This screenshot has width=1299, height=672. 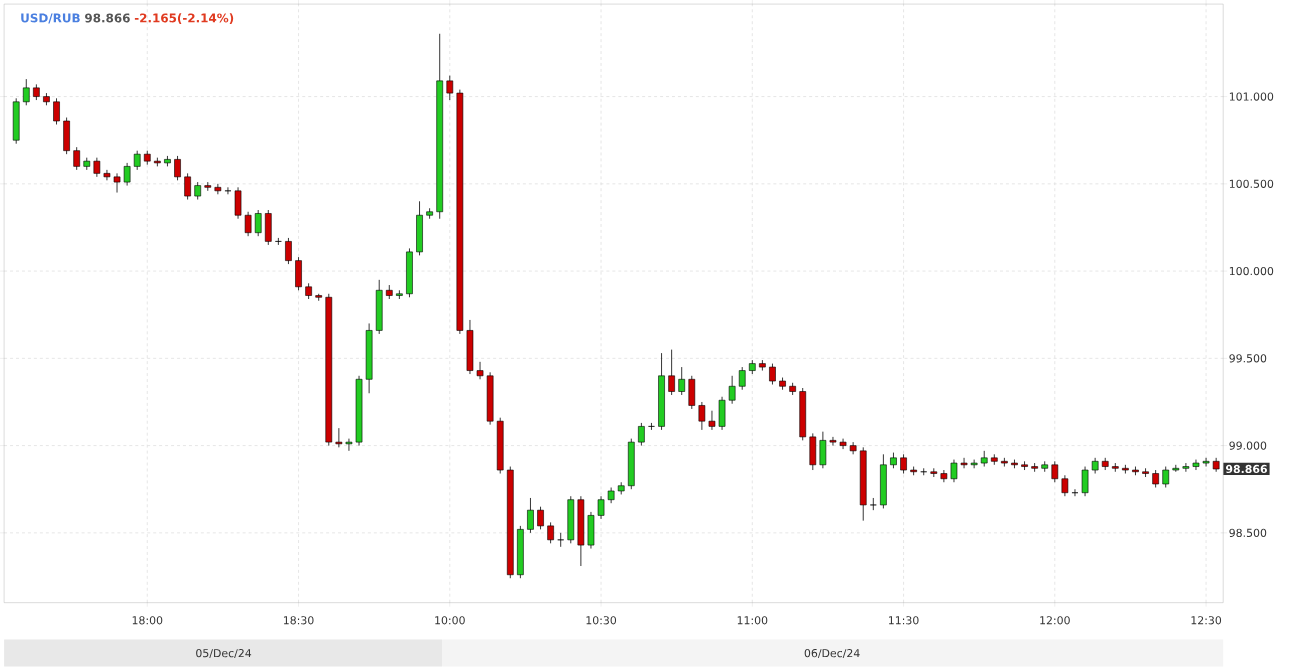 What do you see at coordinates (1251, 96) in the screenshot?
I see `y-tick-label: 101.000` at bounding box center [1251, 96].